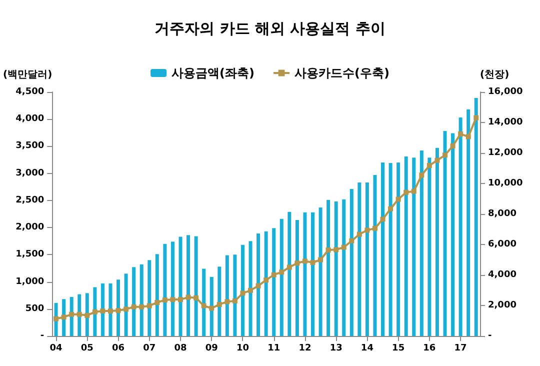 The width and height of the screenshot is (540, 366). I want to click on y2-tick-label: 12,000, so click(505, 153).